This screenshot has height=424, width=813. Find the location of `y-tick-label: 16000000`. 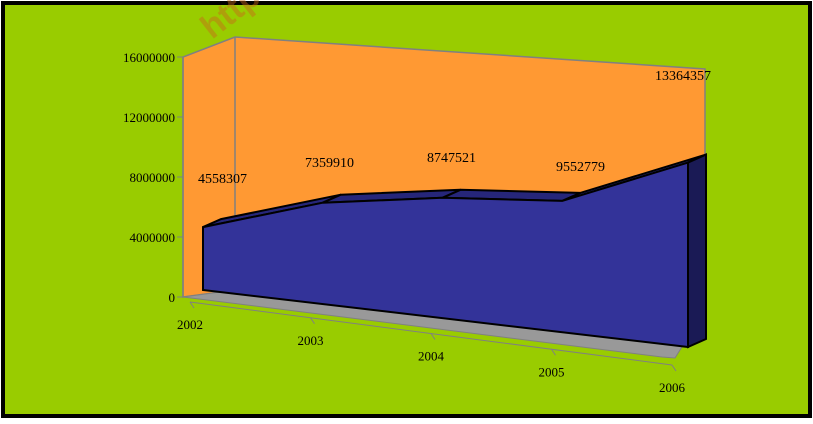

y-tick-label: 16000000 is located at coordinates (149, 57).